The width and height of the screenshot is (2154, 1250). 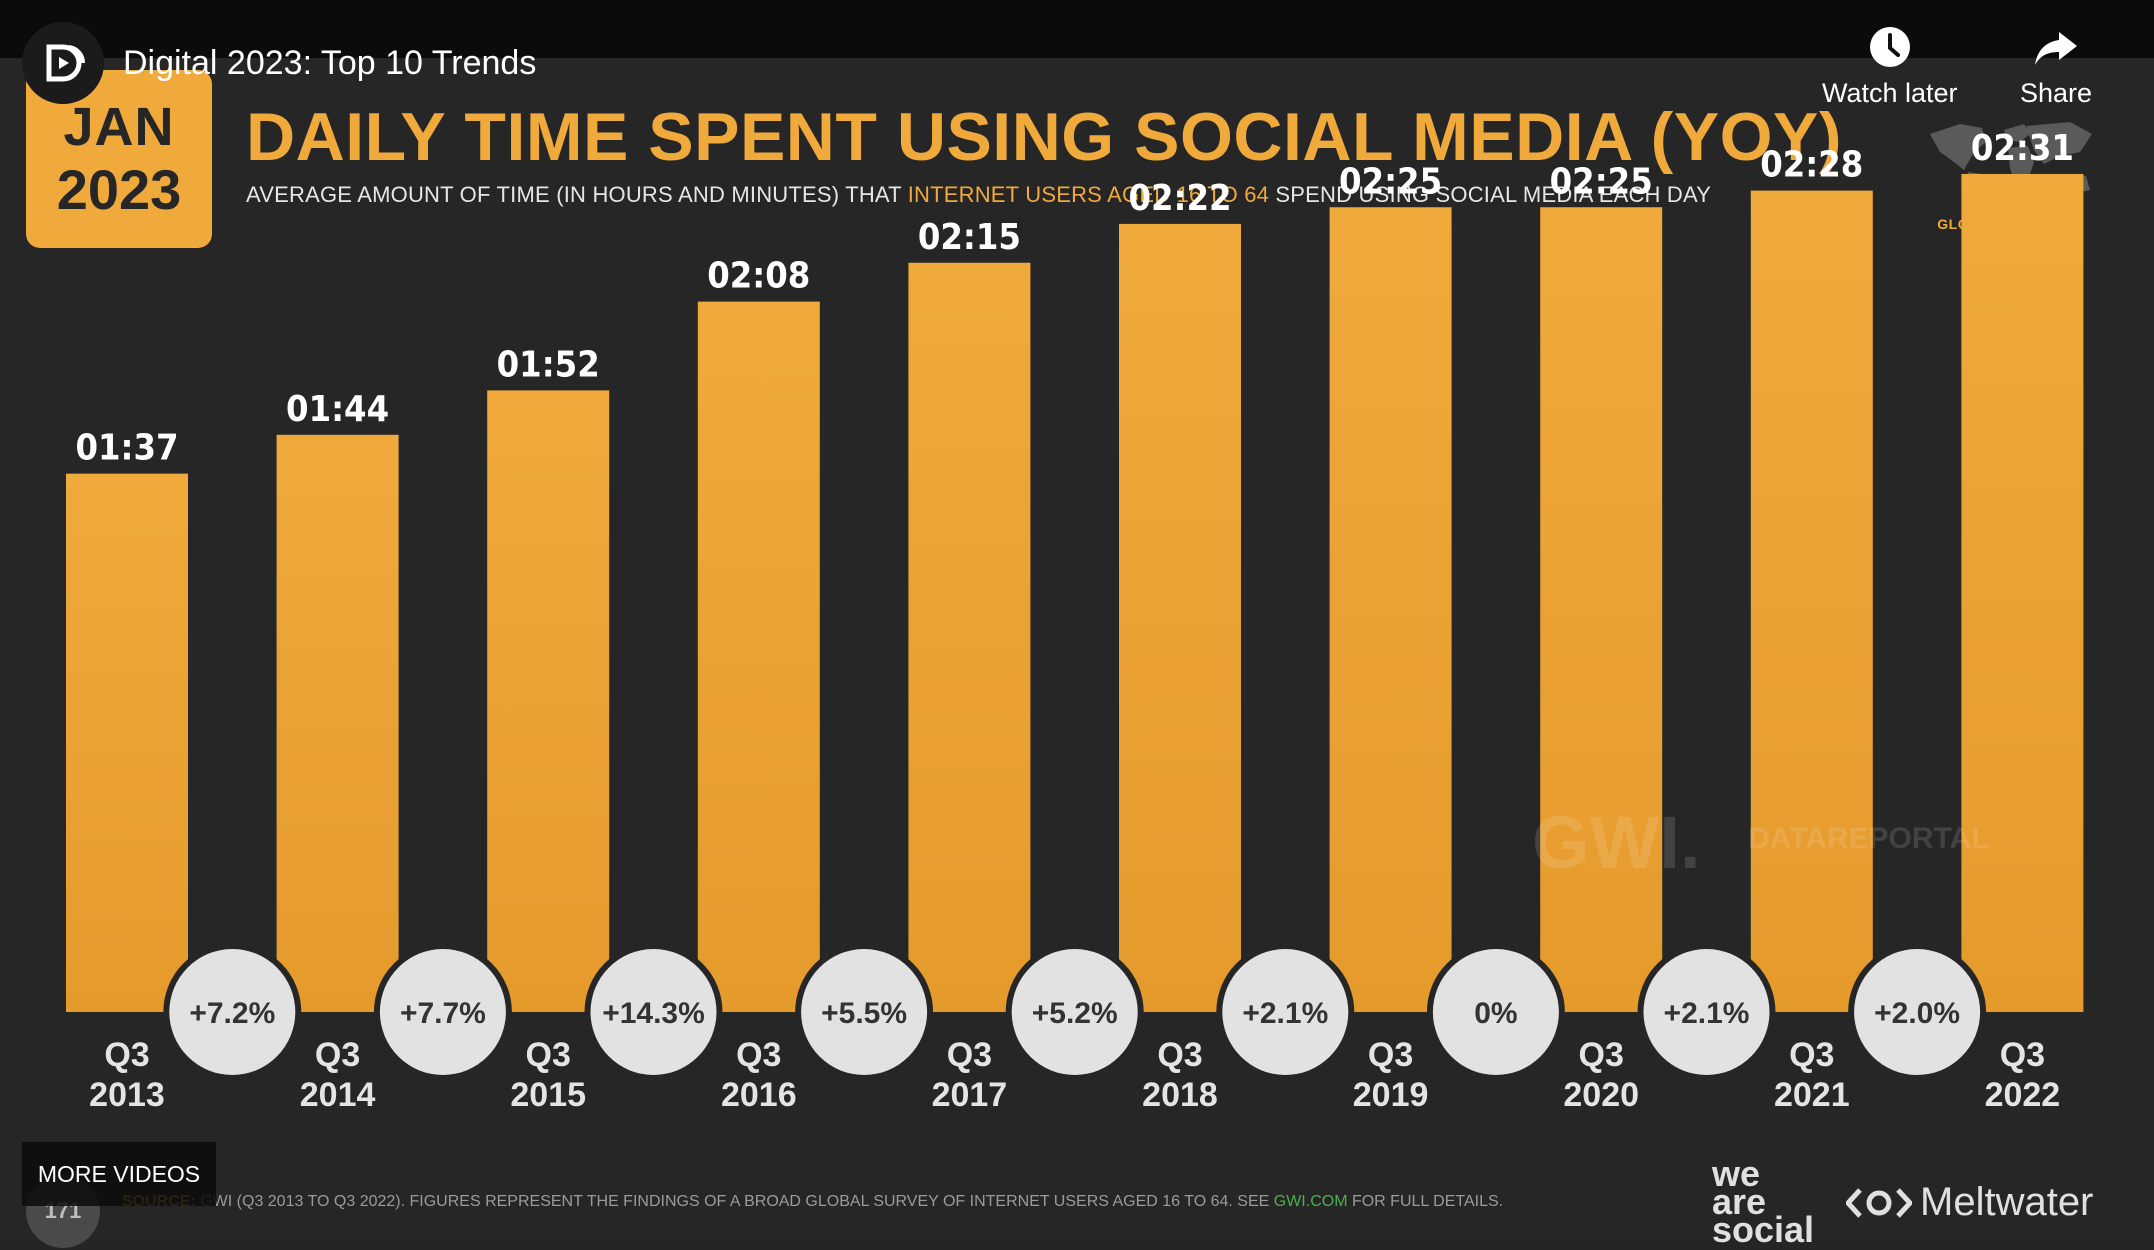 I want to click on watch-later-button: Watch later, so click(x=1890, y=66).